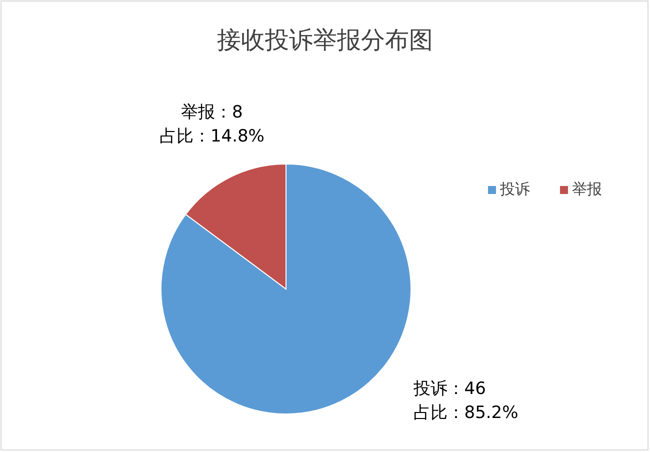  I want to click on chart-title: 接收投诉举报分布图, so click(325, 40).